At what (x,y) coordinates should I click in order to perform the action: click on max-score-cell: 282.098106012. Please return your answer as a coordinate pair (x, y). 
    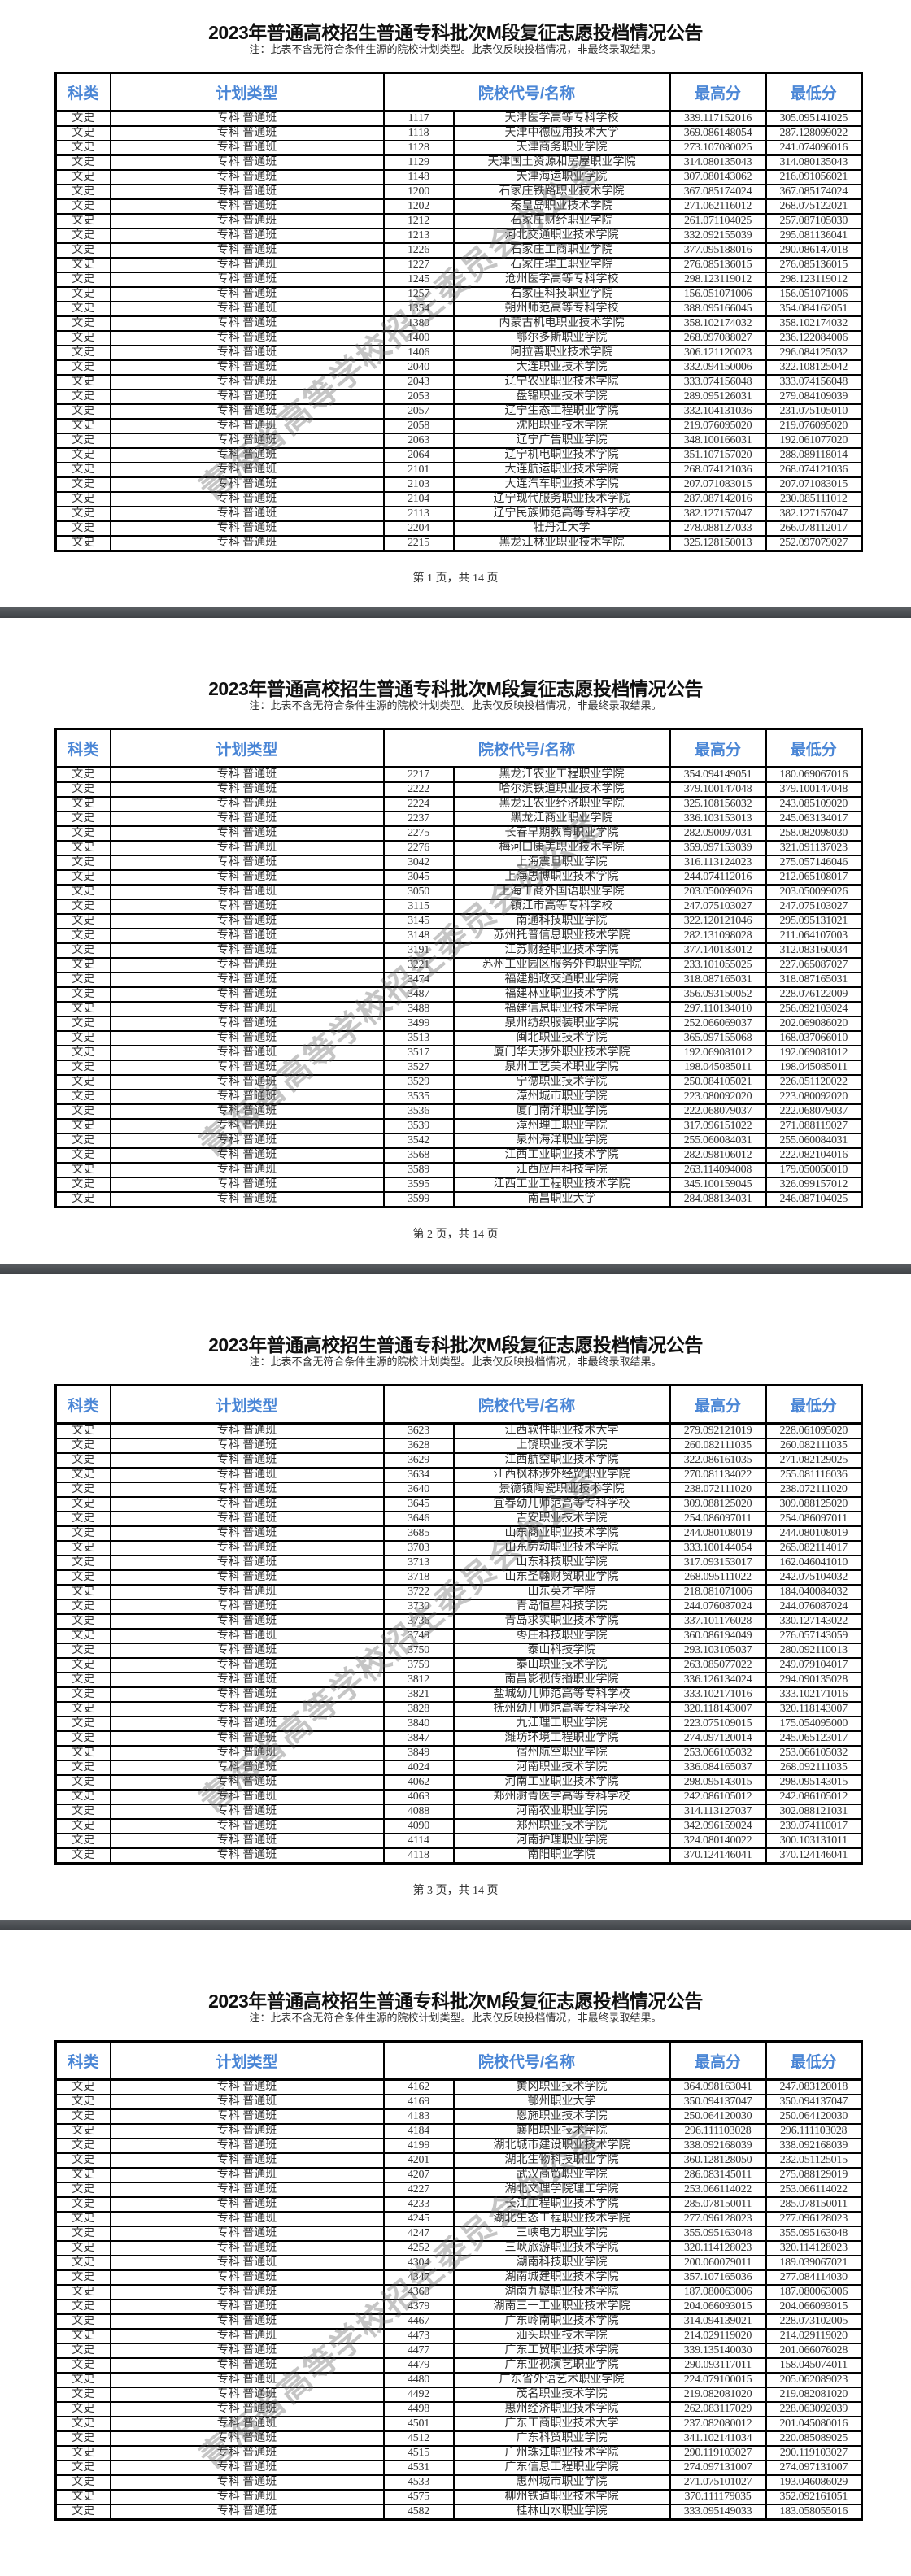
    Looking at the image, I should click on (718, 1156).